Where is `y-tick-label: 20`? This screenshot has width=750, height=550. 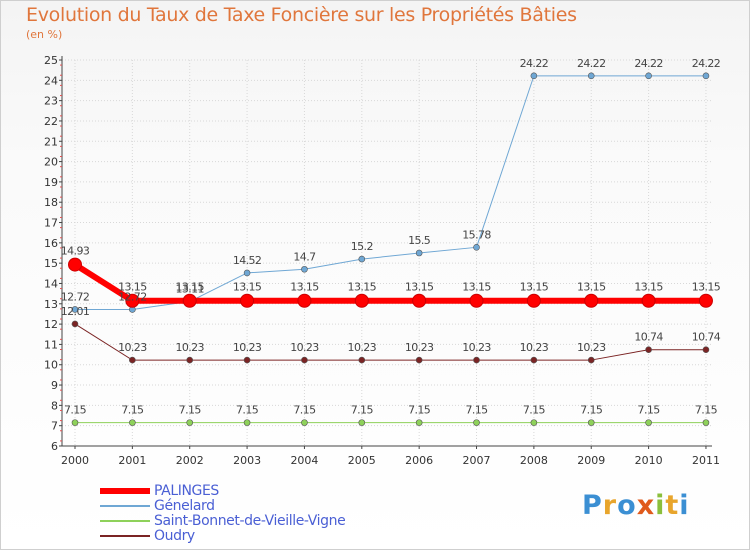 y-tick-label: 20 is located at coordinates (51, 162).